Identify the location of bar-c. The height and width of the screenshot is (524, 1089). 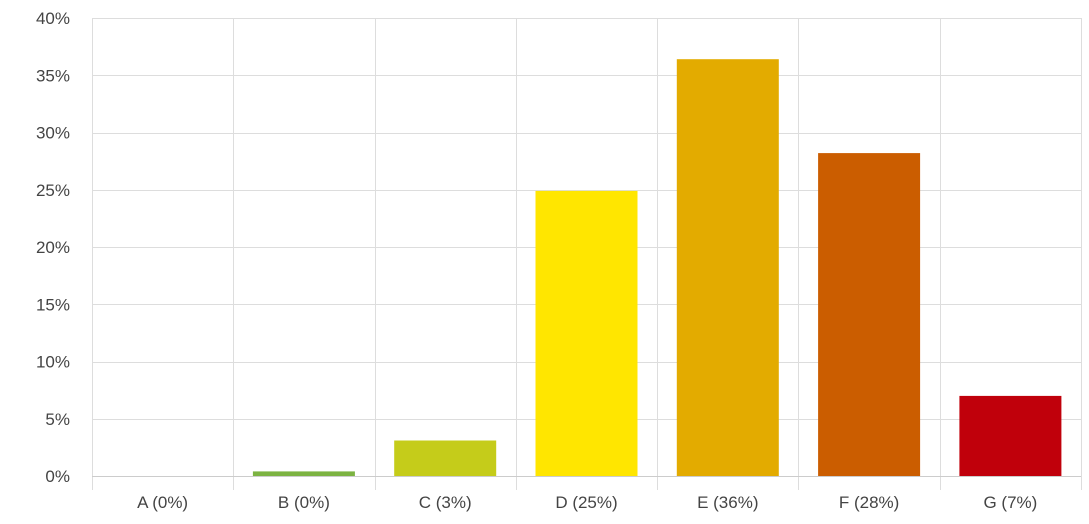
(445, 458).